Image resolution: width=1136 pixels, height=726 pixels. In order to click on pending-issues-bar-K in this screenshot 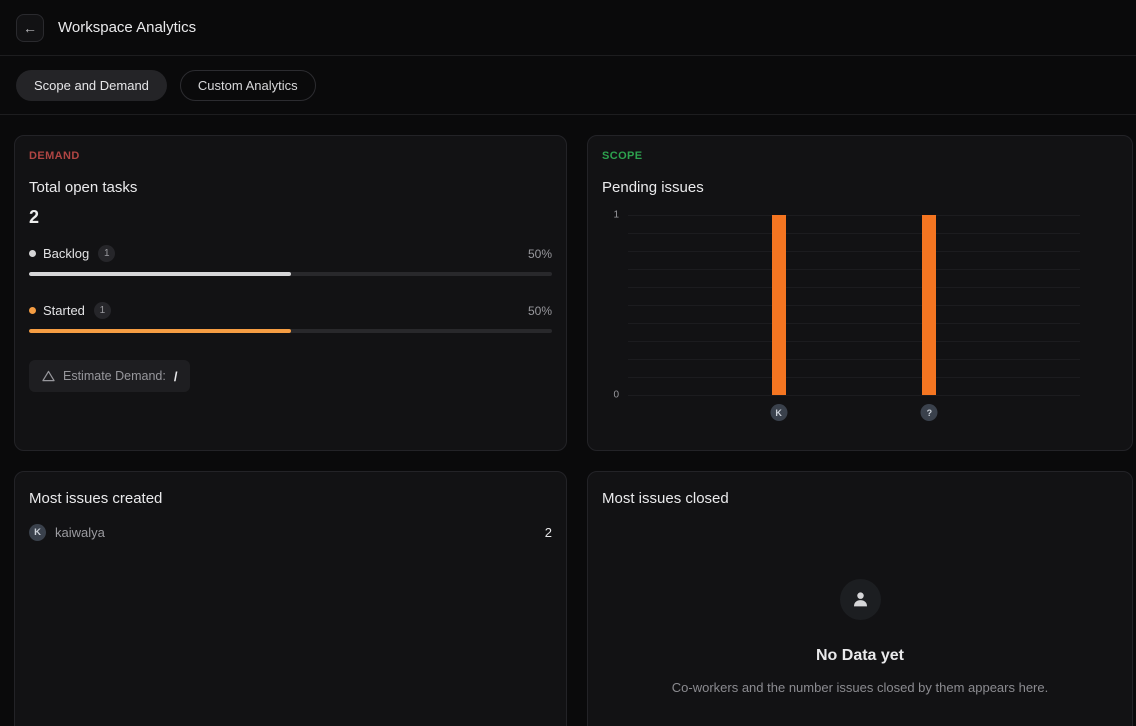, I will do `click(778, 305)`.